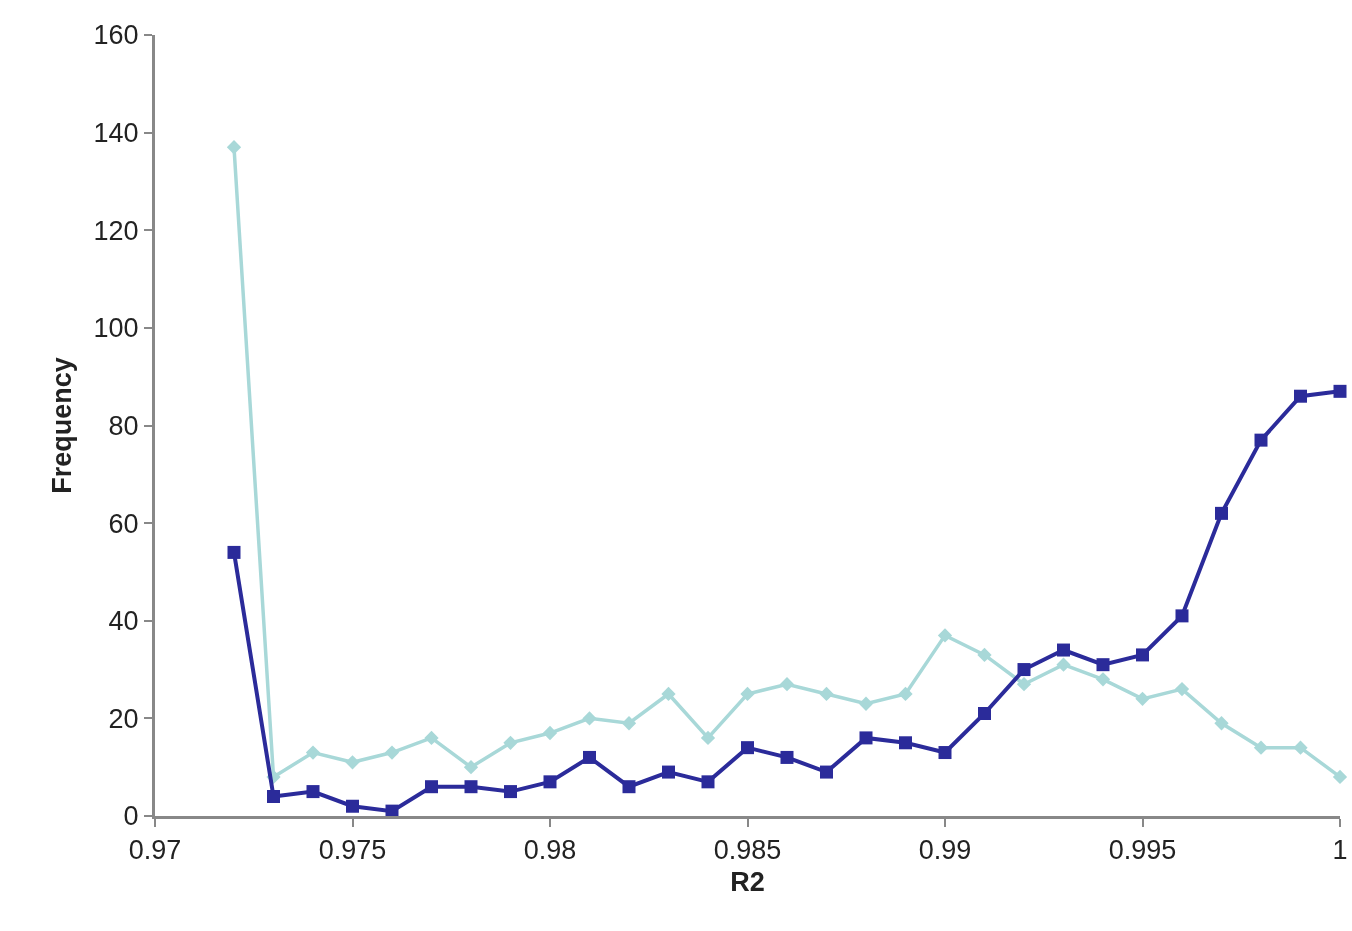  I want to click on x-tick-label: 1, so click(1340, 850).